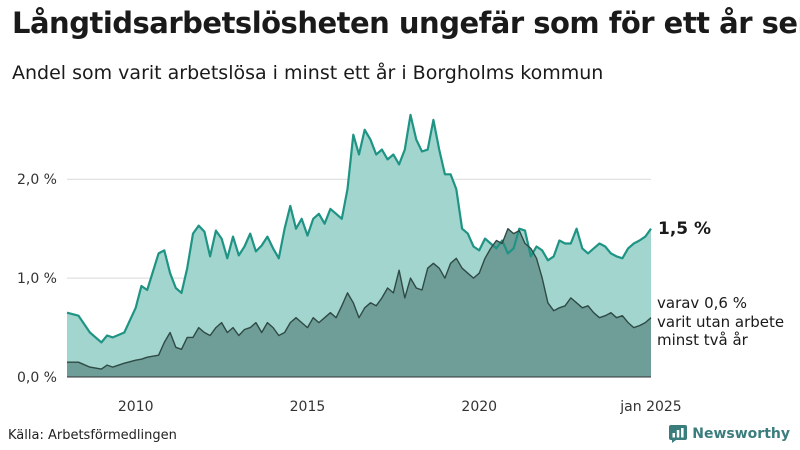  I want to click on y-tick-label: 0,0 %, so click(37, 378).